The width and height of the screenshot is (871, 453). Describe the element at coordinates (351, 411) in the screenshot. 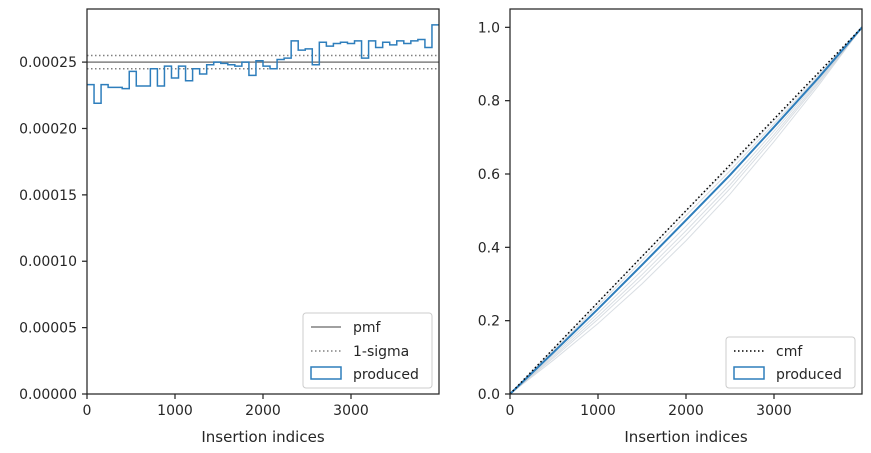

I see `left-x-tick-label: 3000` at that location.